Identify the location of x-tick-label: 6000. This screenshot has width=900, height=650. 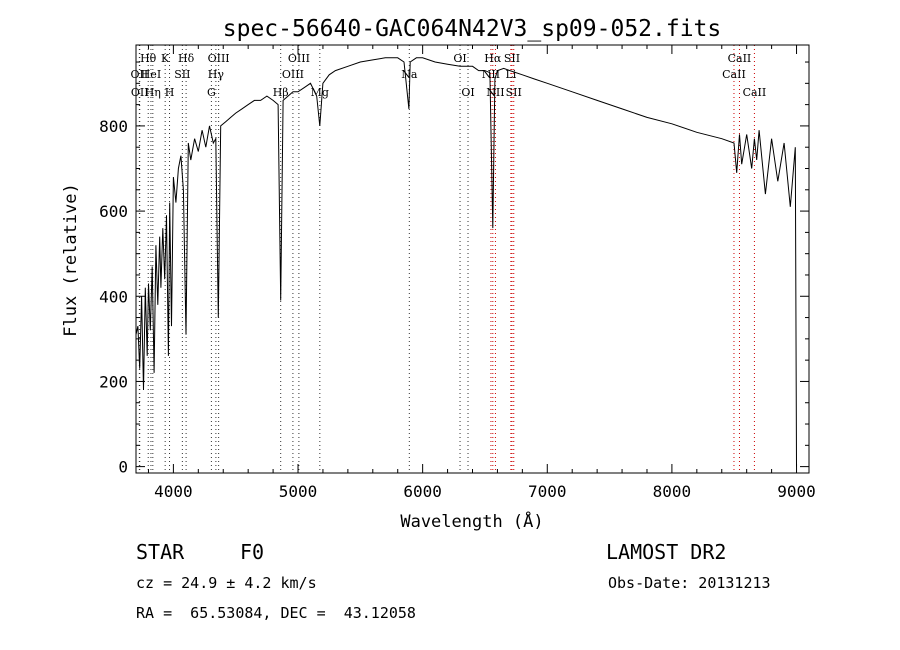
(422, 491).